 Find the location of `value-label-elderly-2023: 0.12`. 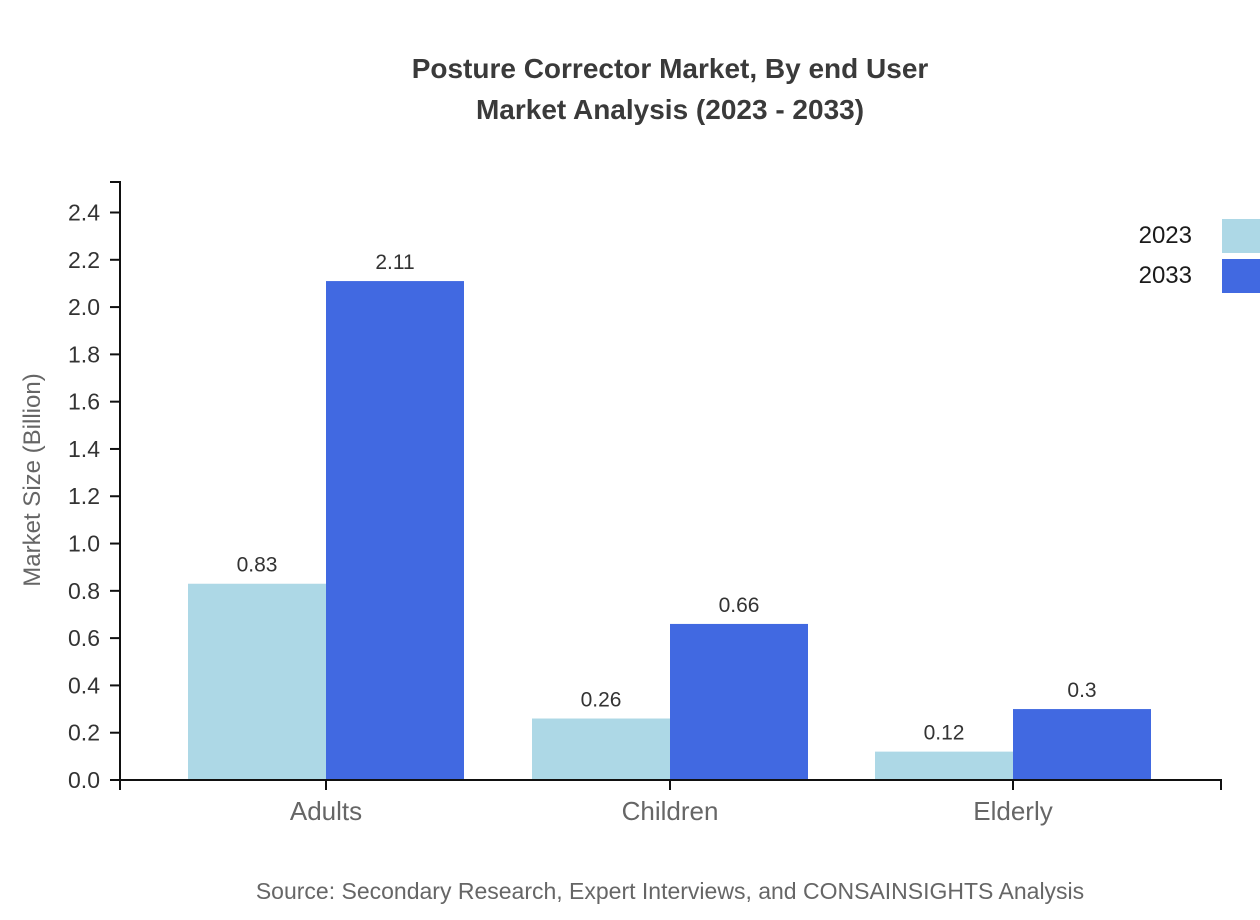

value-label-elderly-2023: 0.12 is located at coordinates (944, 733).